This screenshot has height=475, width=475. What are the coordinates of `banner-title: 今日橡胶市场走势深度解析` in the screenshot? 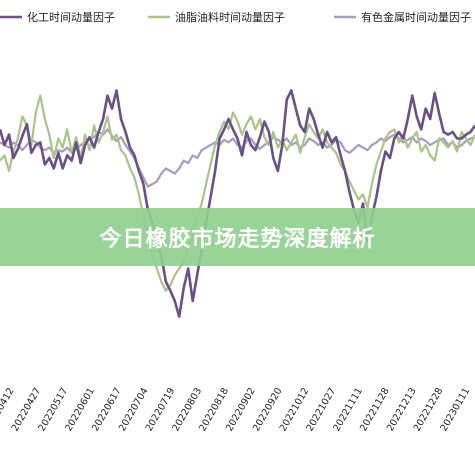 It's located at (237, 239).